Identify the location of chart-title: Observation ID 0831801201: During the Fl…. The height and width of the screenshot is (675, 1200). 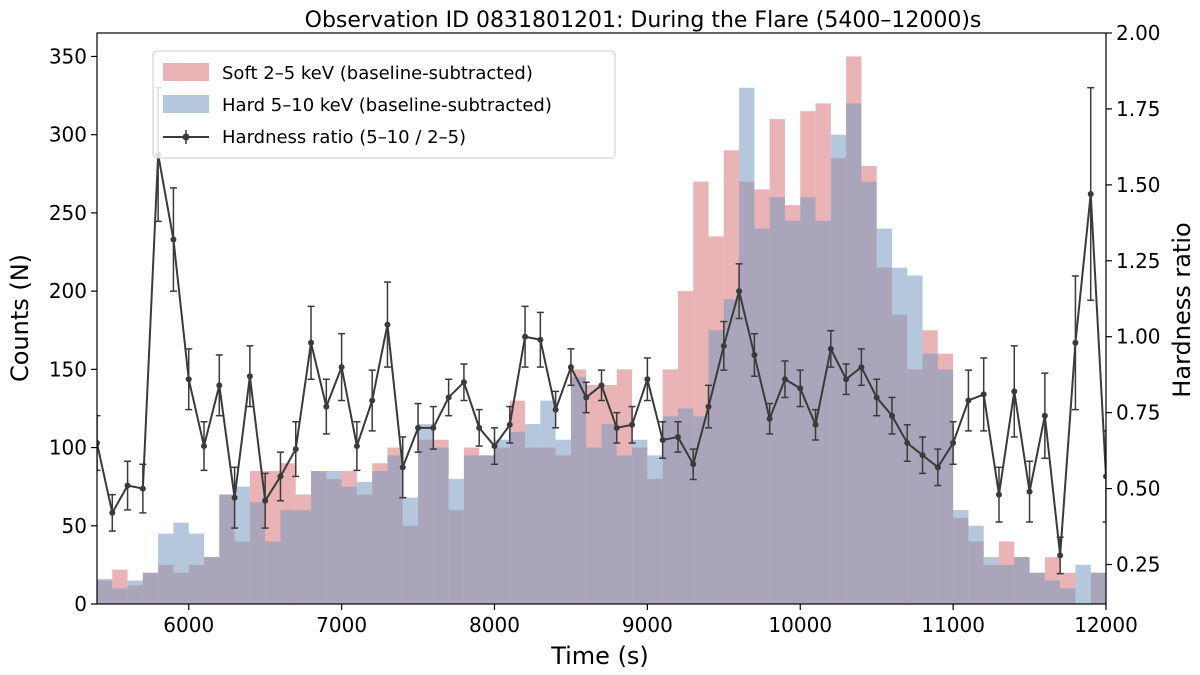
(643, 20).